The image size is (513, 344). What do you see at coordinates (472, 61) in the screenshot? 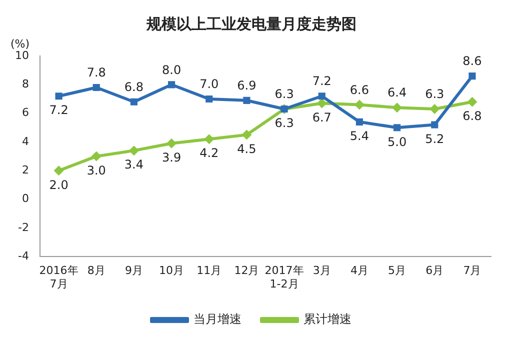
I see `data-label: 8.6` at bounding box center [472, 61].